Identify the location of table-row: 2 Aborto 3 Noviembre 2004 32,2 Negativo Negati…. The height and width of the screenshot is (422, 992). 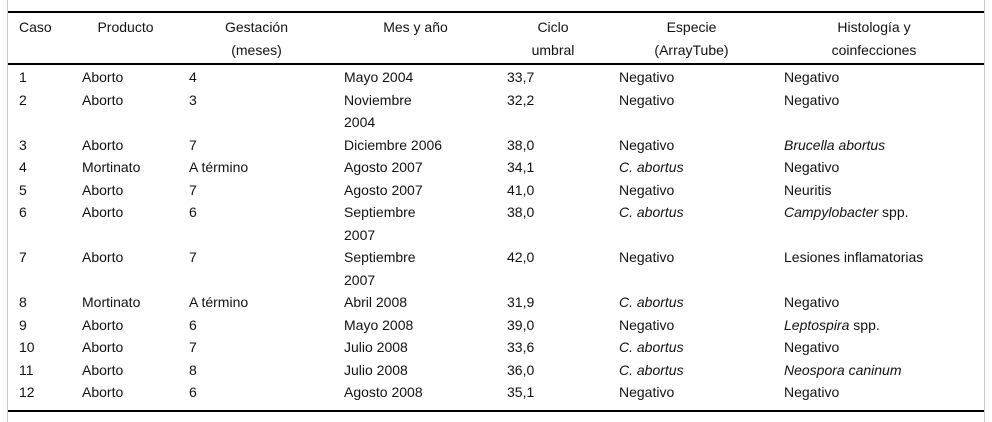
(496, 111).